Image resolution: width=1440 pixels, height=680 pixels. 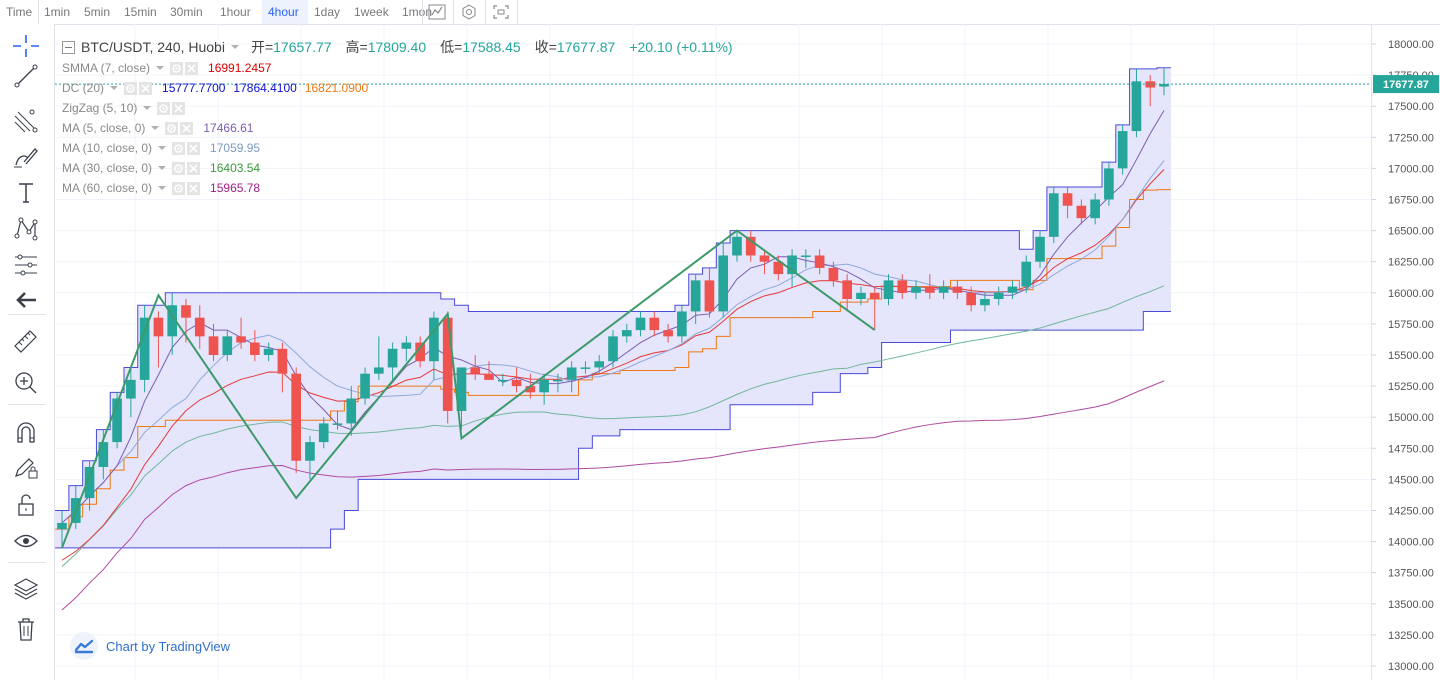 I want to click on trend-line-icon, so click(x=26, y=76).